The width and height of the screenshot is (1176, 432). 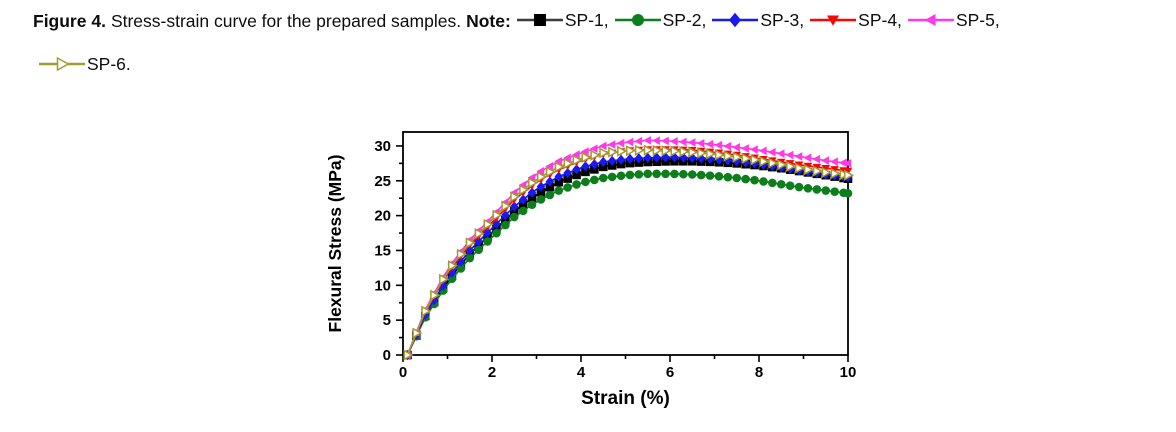 I want to click on caption-legend-label: SP-5,, so click(x=977, y=20).